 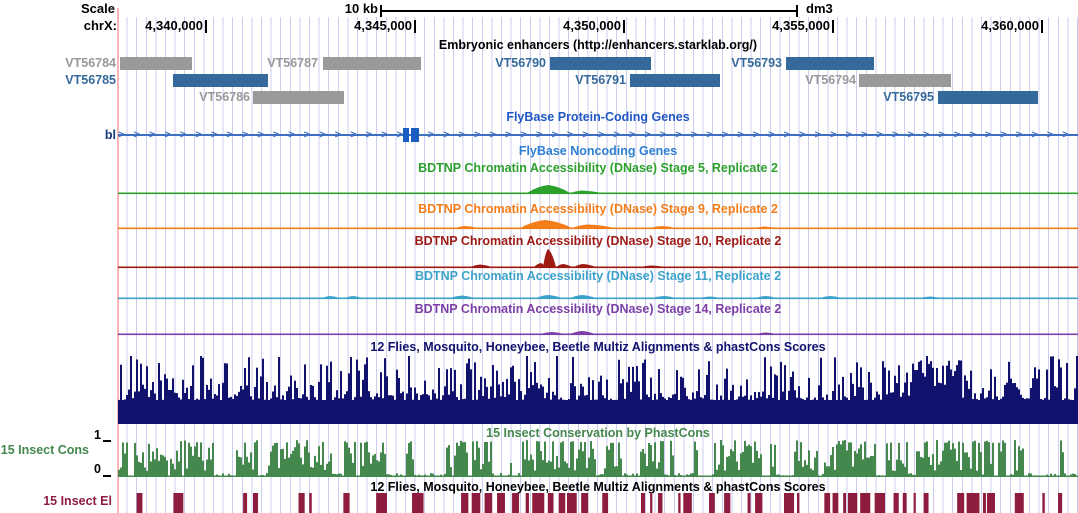 What do you see at coordinates (905, 80) in the screenshot?
I see `enhancer-box-vt56794` at bounding box center [905, 80].